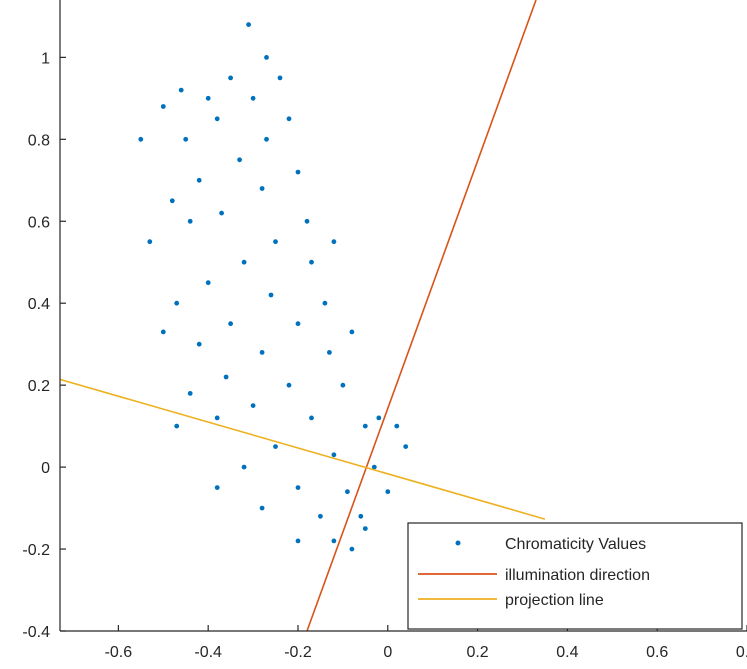 The height and width of the screenshot is (669, 747). Describe the element at coordinates (387, 652) in the screenshot. I see `x-tick-label: 0` at that location.